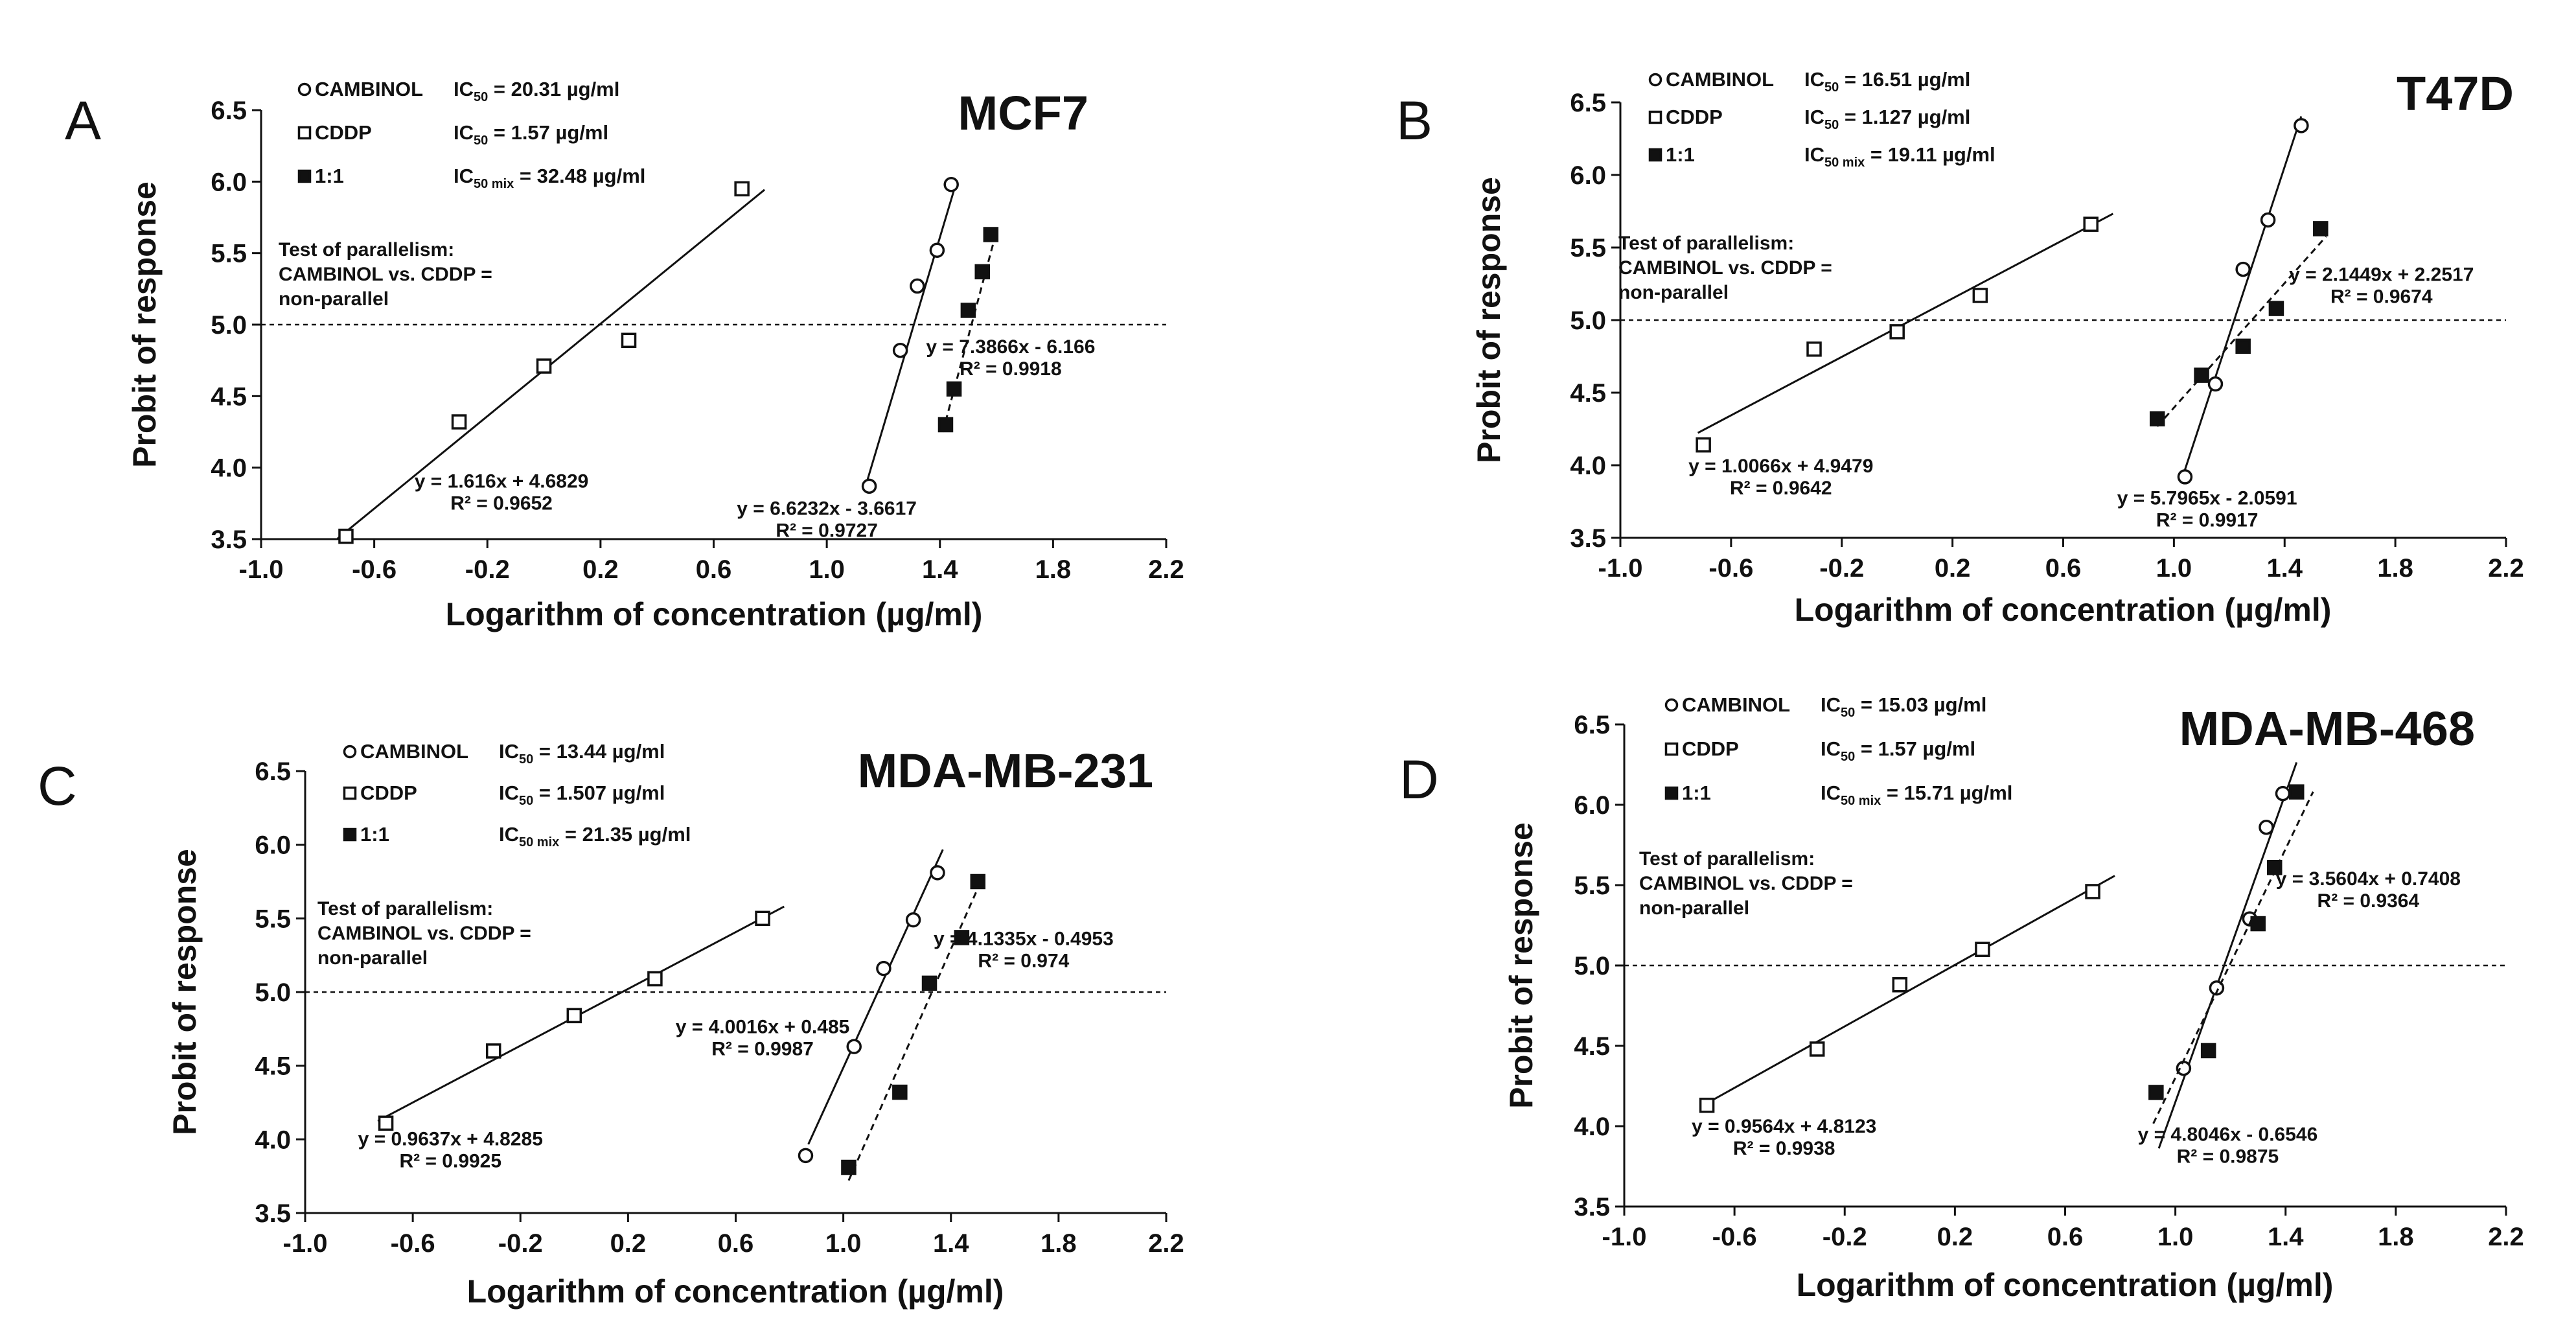 The image size is (2576, 1329). I want to click on legend-ic-value: IC50 mix = 19.11 µg/ml, so click(1899, 156).